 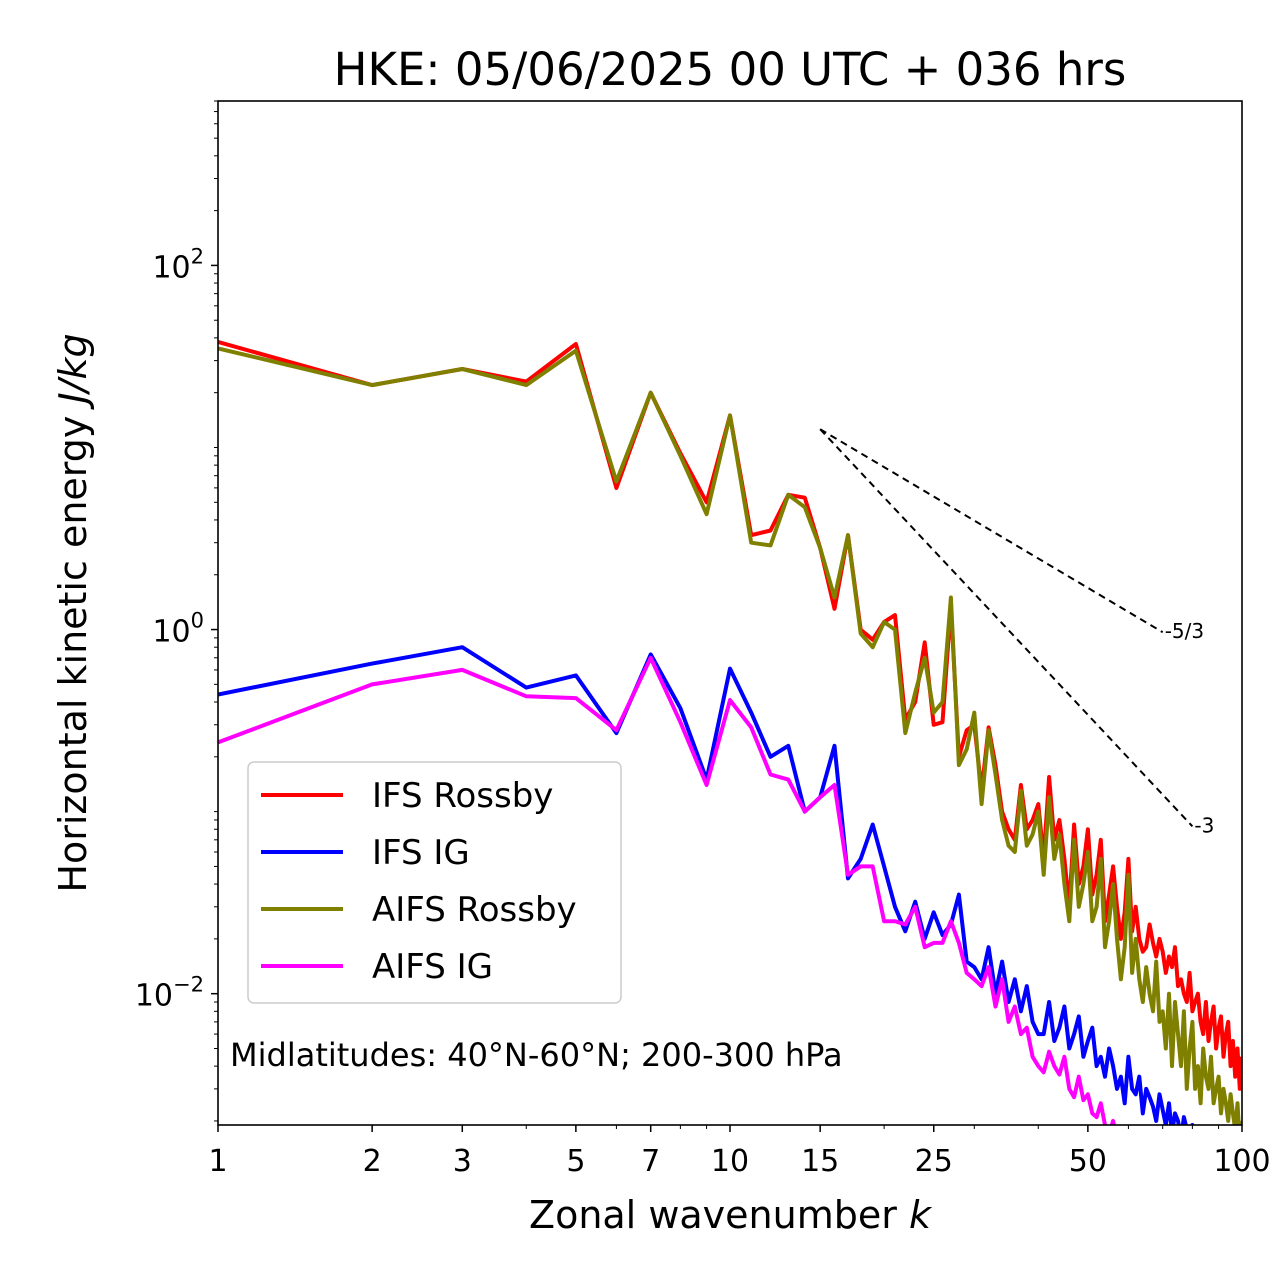 I want to click on legend-box, so click(x=434, y=882).